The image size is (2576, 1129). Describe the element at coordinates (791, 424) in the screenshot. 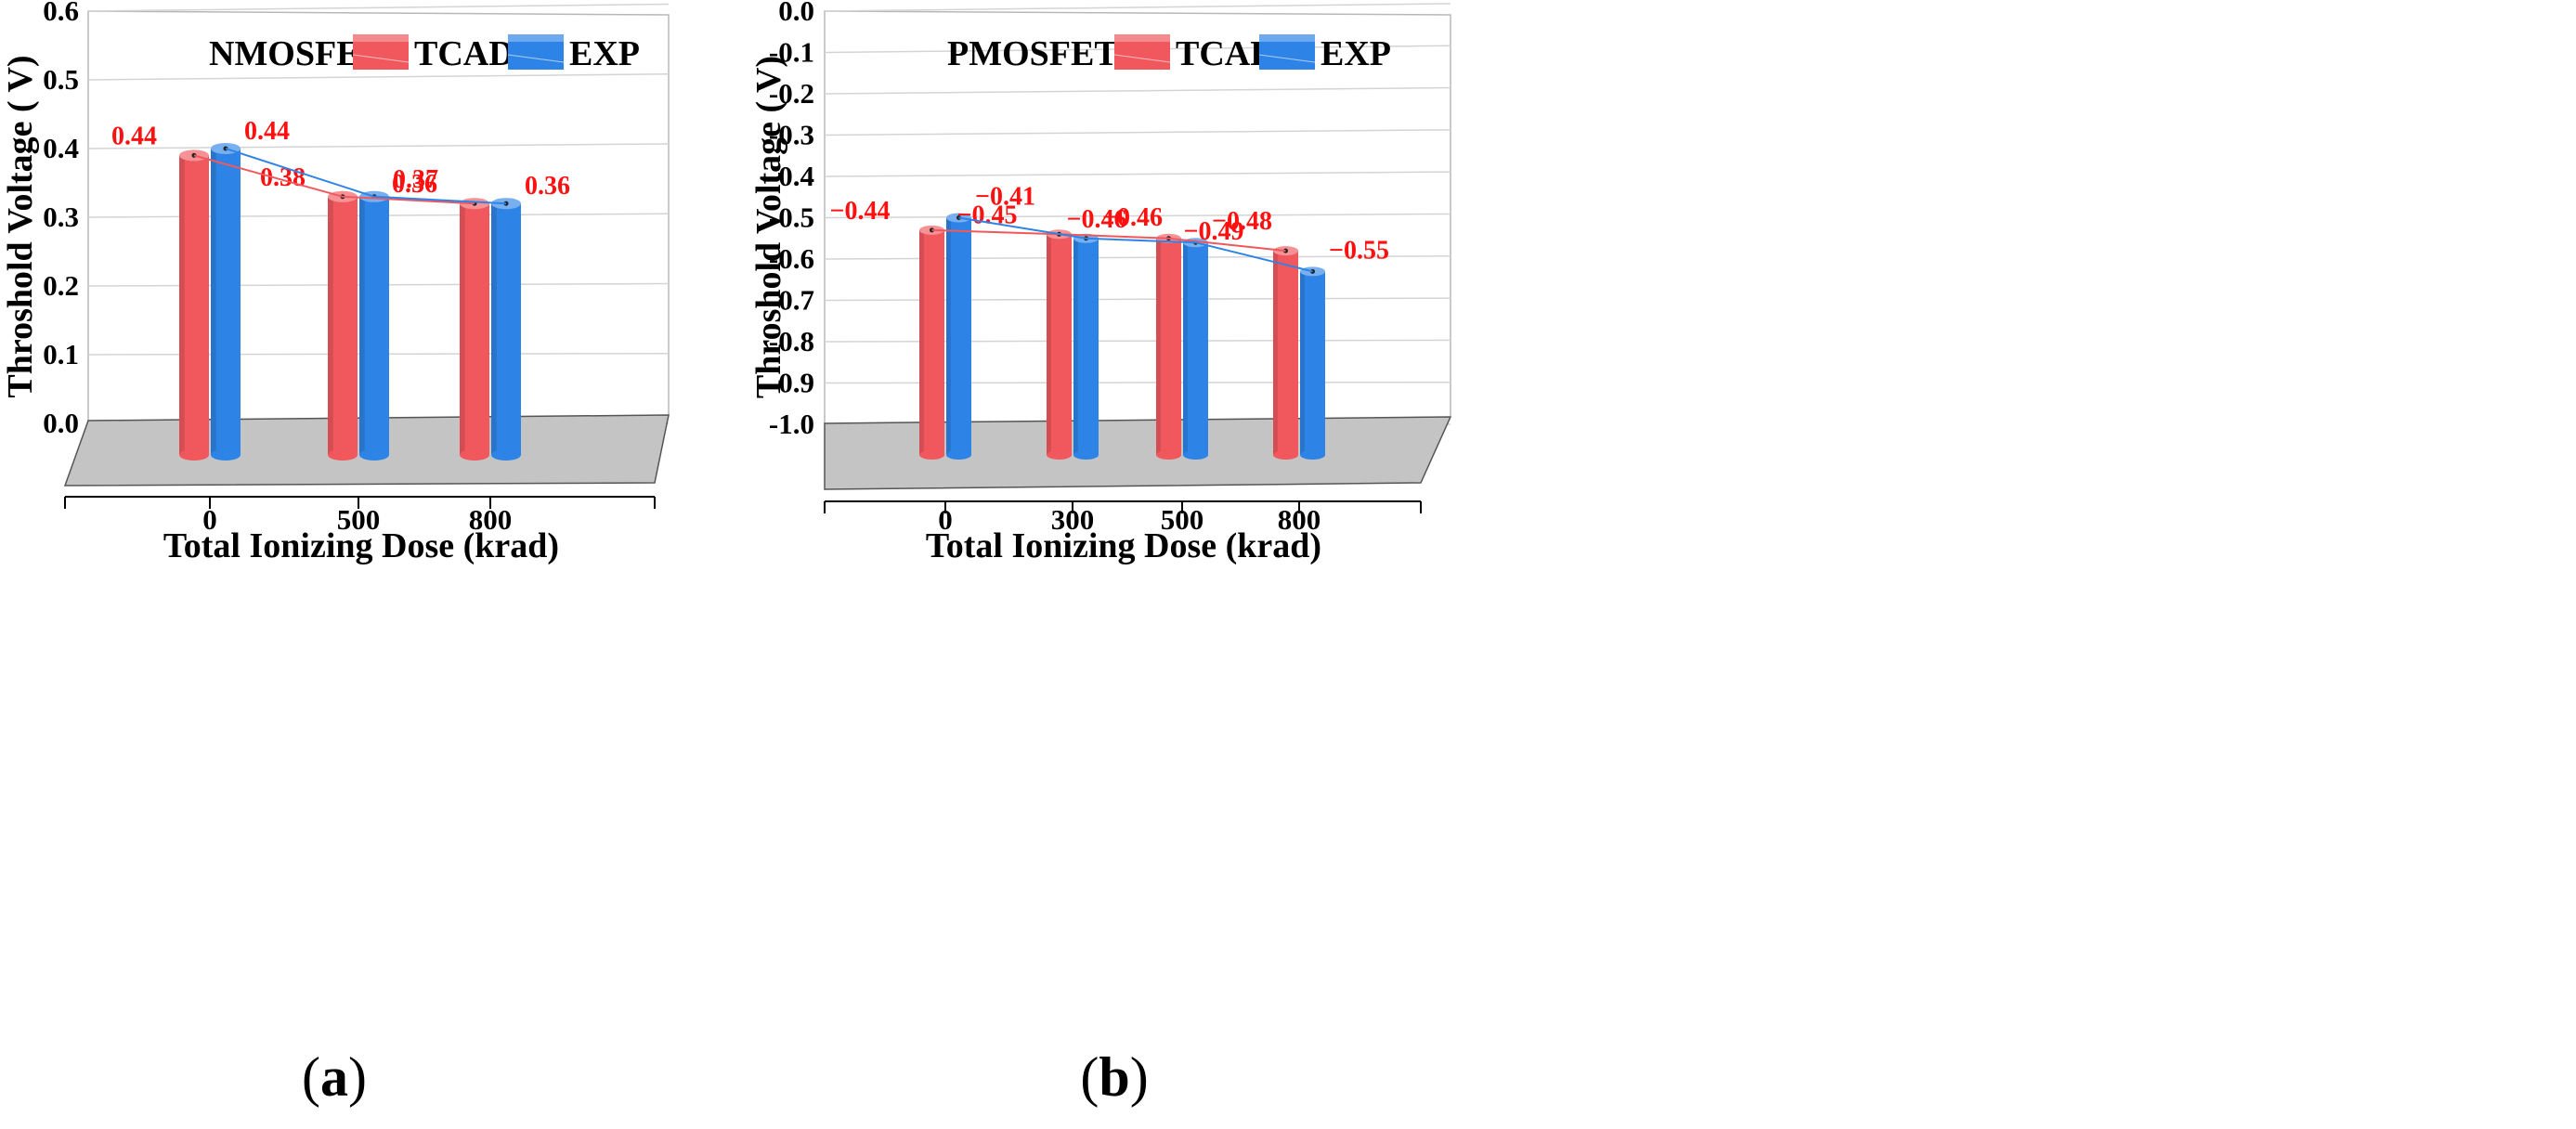

I see `y-tick-label: -1.0` at that location.